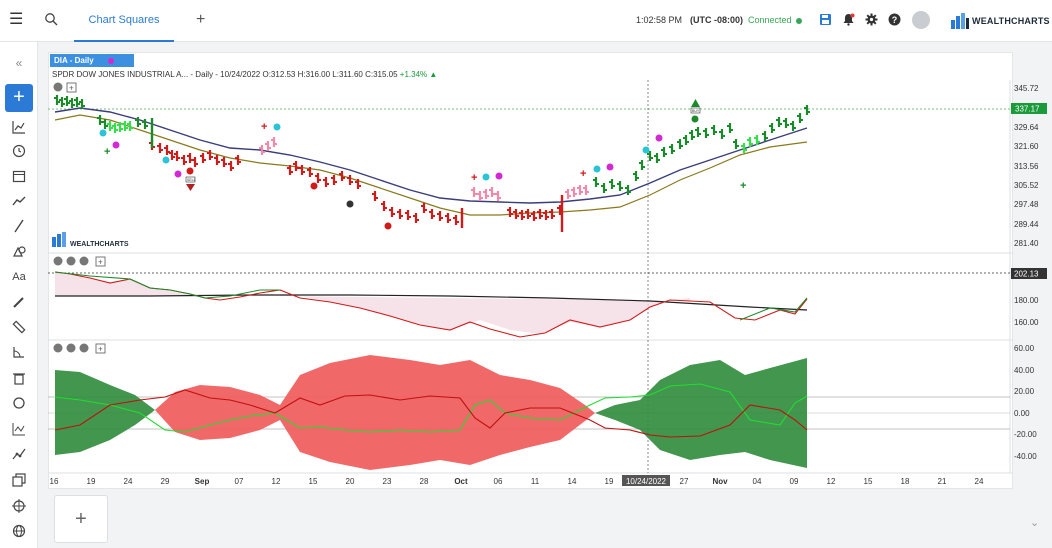 This screenshot has width=1052, height=548. Describe the element at coordinates (960, 21) in the screenshot. I see `wealthcharts-logo-icon` at that location.